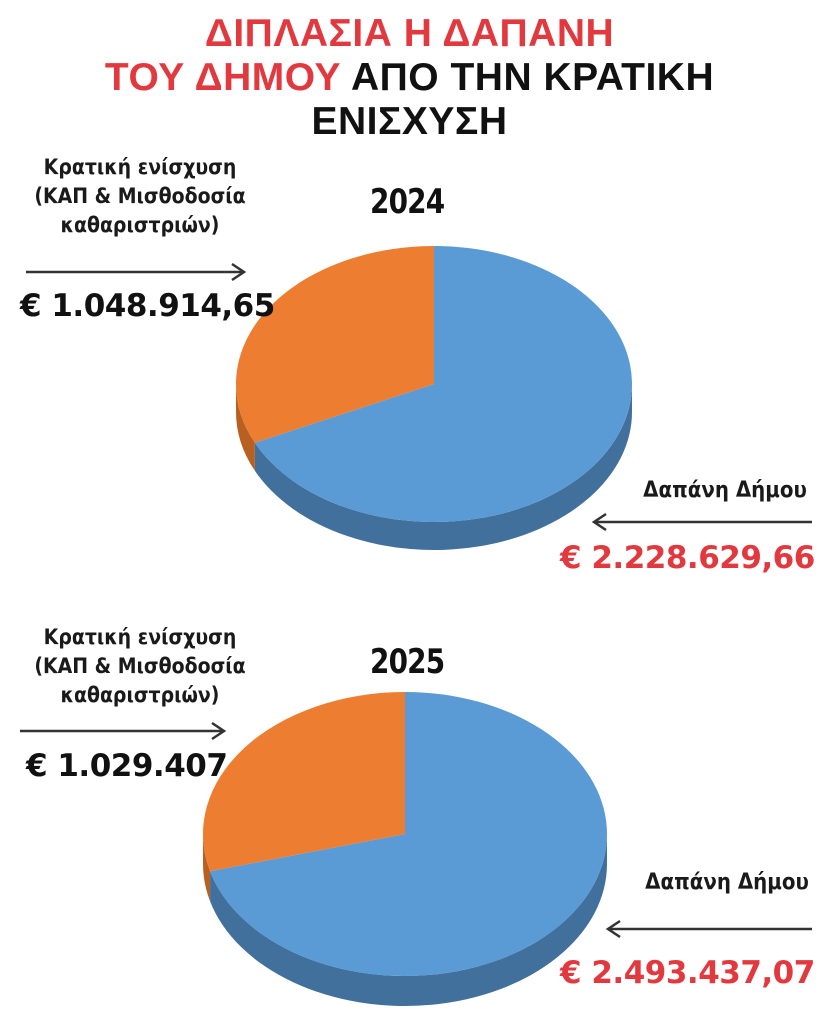  What do you see at coordinates (409, 33) in the screenshot?
I see `title-line-1: ΔΙΠΛΑΣΙΑ Η ΔΑΠΑΝΗ` at bounding box center [409, 33].